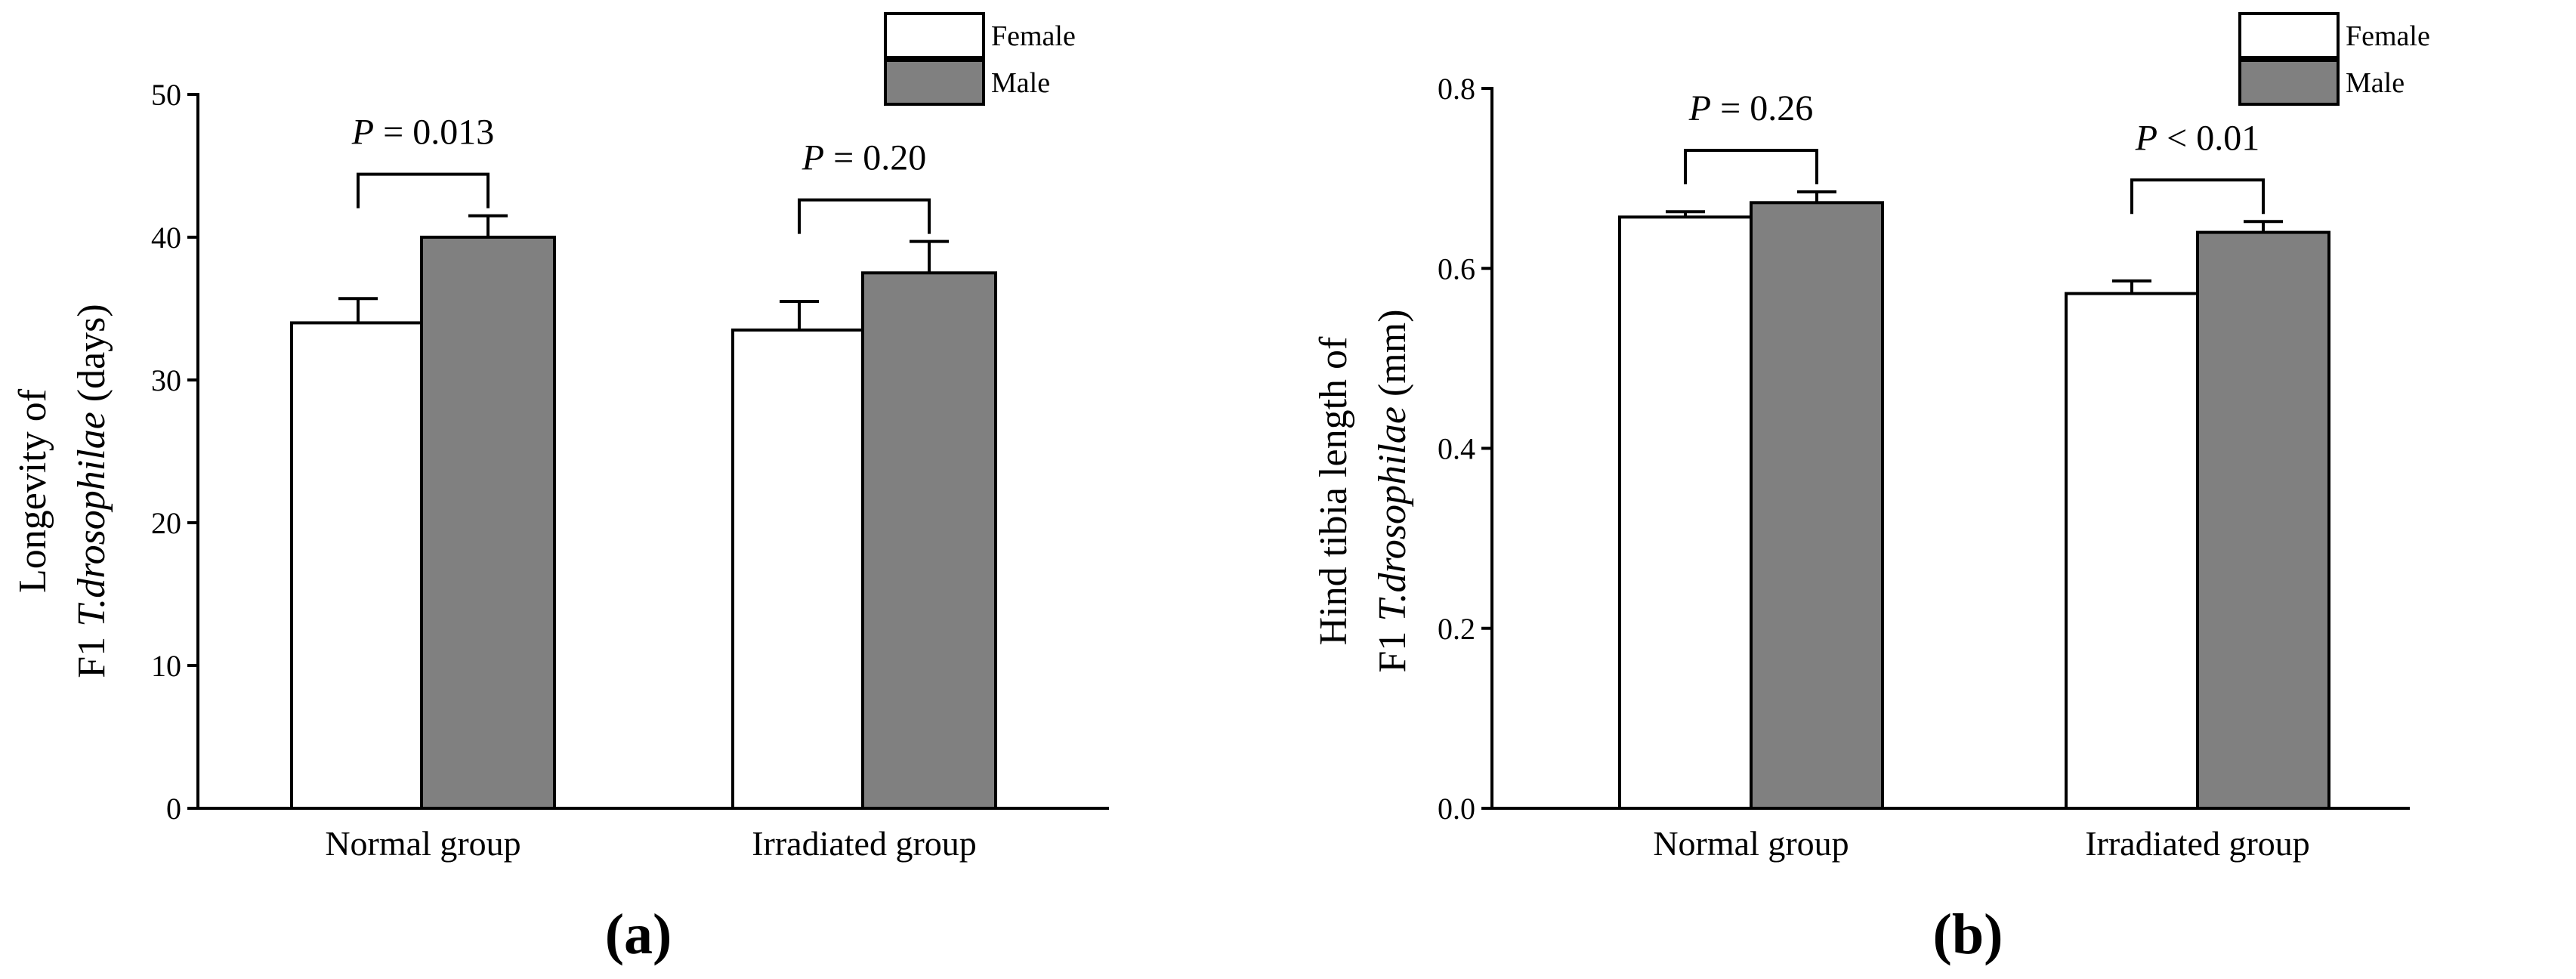 The image size is (2576, 979). Describe the element at coordinates (1033, 36) in the screenshot. I see `chart-a-legend-label: Female` at that location.